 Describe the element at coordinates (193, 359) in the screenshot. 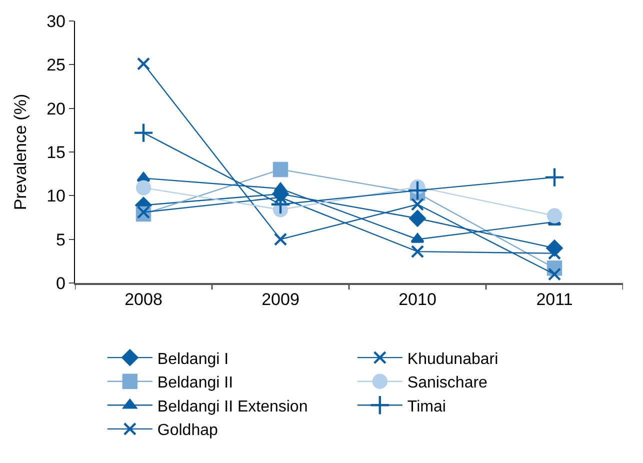

I see `legend-label: Beldangi I` at that location.